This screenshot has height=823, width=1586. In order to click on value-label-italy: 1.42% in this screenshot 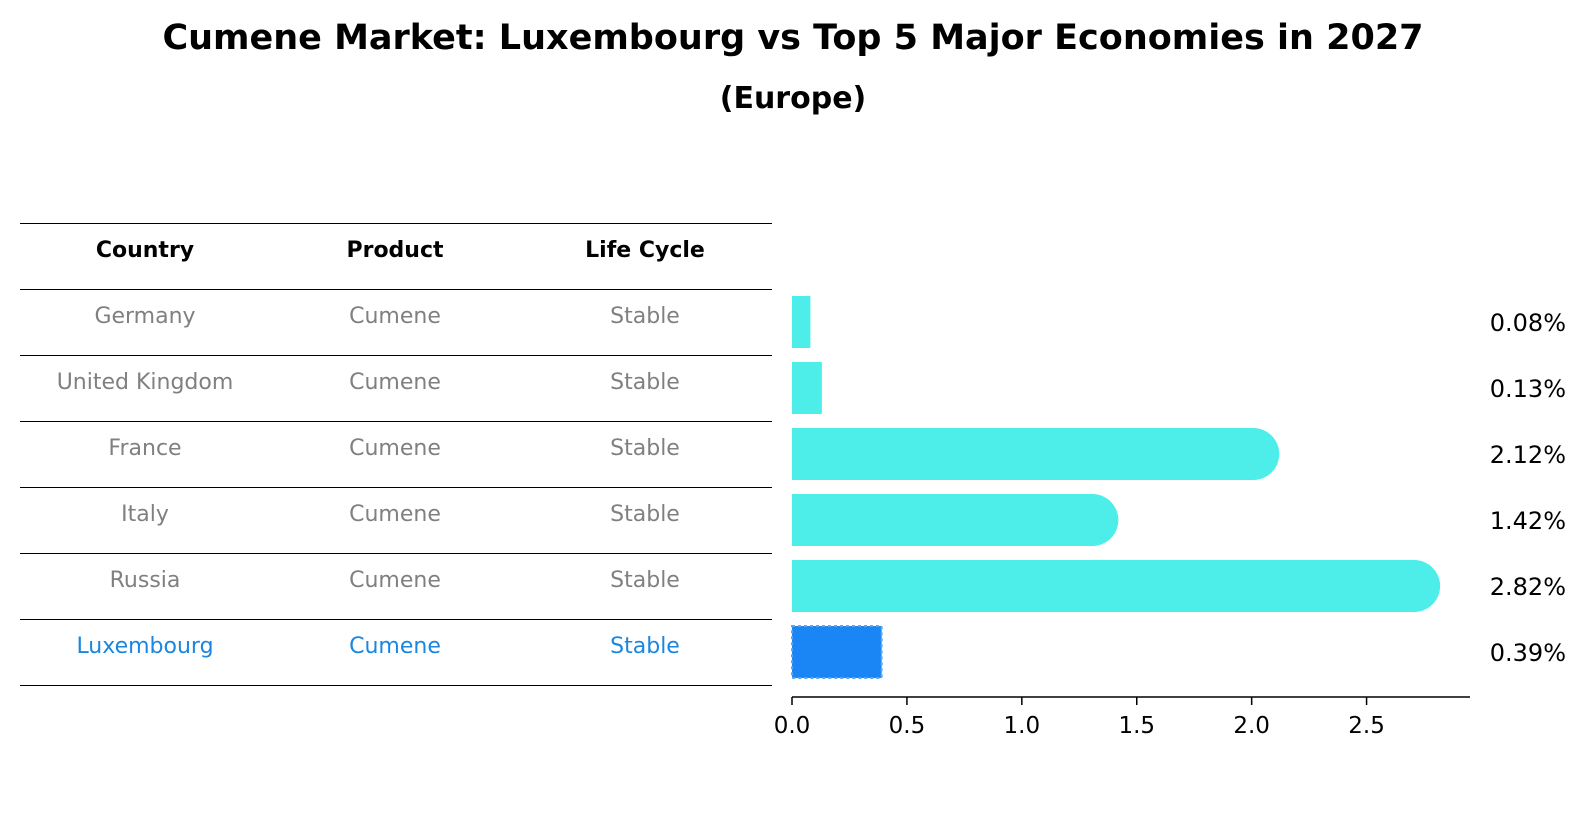, I will do `click(1528, 521)`.